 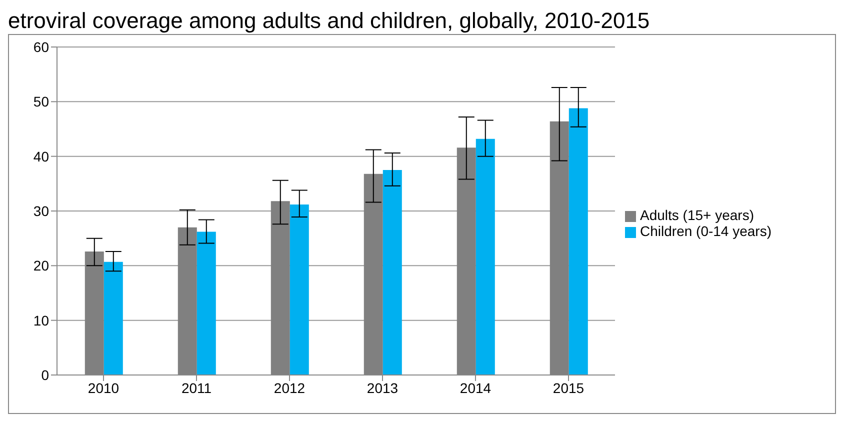 What do you see at coordinates (41, 210) in the screenshot?
I see `y-tick-label: 30` at bounding box center [41, 210].